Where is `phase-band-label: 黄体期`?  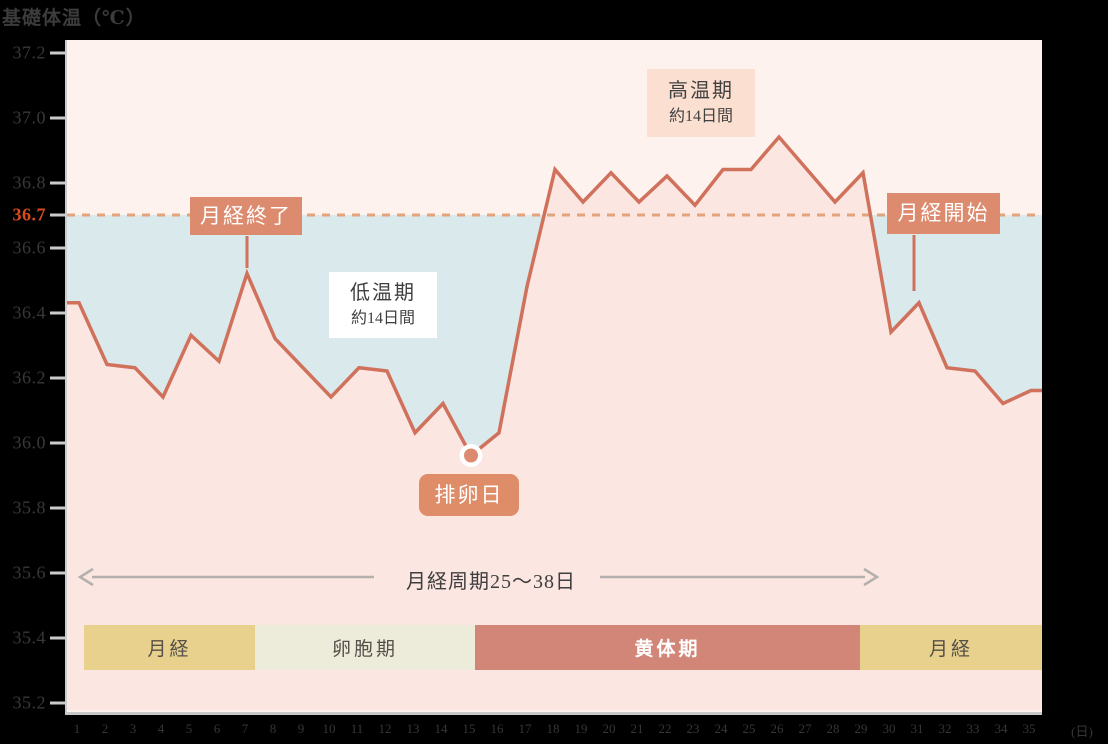
phase-band-label: 黄体期 is located at coordinates (667, 649).